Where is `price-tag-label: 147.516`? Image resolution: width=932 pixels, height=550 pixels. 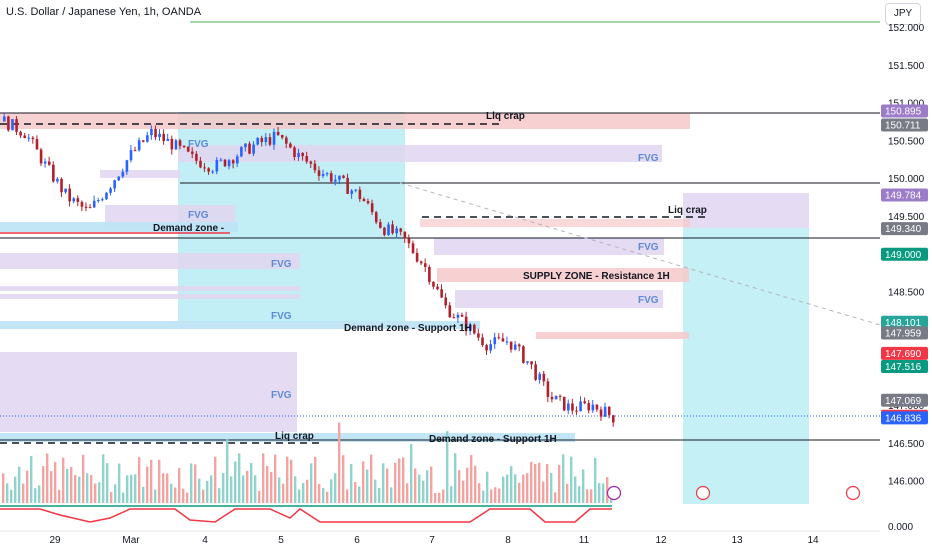
price-tag-label: 147.516 is located at coordinates (903, 367).